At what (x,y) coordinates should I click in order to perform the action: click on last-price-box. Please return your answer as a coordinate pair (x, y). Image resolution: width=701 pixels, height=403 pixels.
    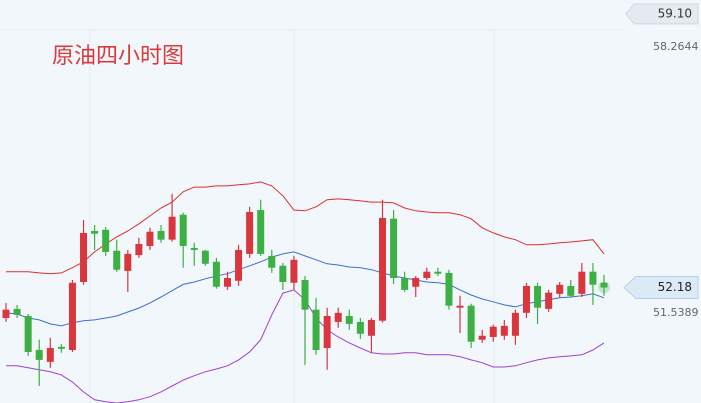
    Looking at the image, I should click on (661, 288).